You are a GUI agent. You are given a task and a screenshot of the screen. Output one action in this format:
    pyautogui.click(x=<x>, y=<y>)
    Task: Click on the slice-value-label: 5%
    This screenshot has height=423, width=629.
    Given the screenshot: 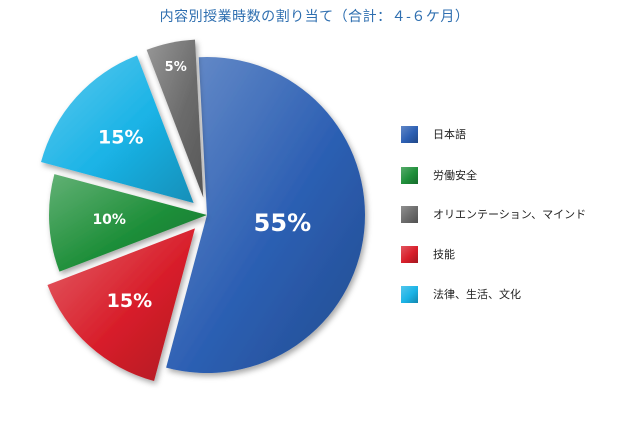 What is the action you would take?
    pyautogui.click(x=176, y=67)
    